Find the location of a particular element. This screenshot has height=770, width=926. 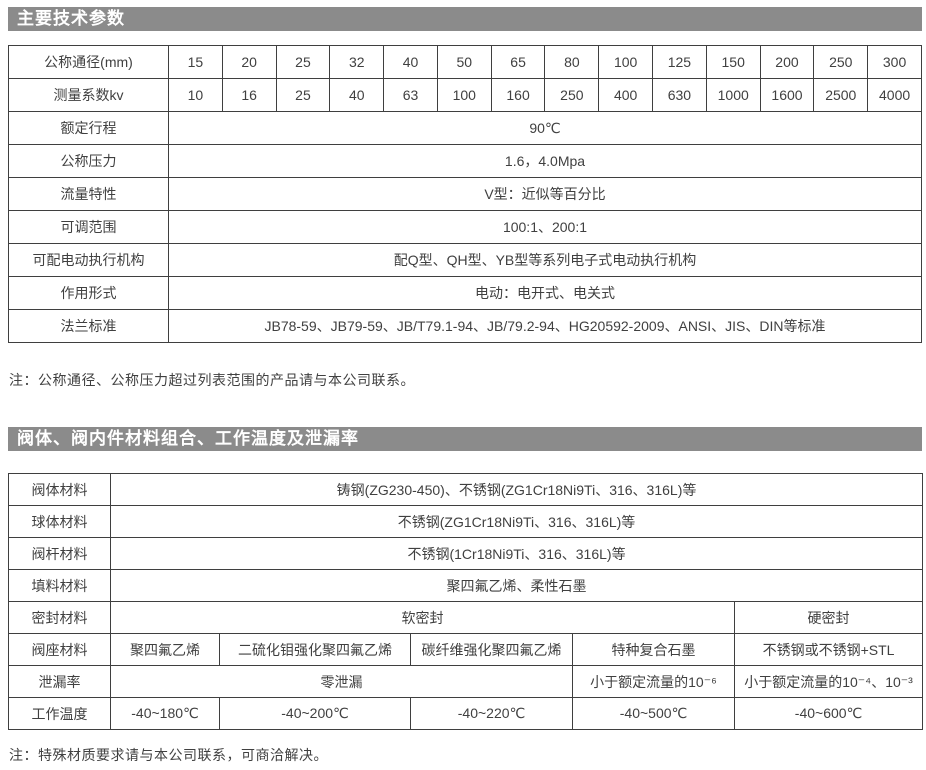

row-header-cell: 测量系数kv is located at coordinates (88, 95).